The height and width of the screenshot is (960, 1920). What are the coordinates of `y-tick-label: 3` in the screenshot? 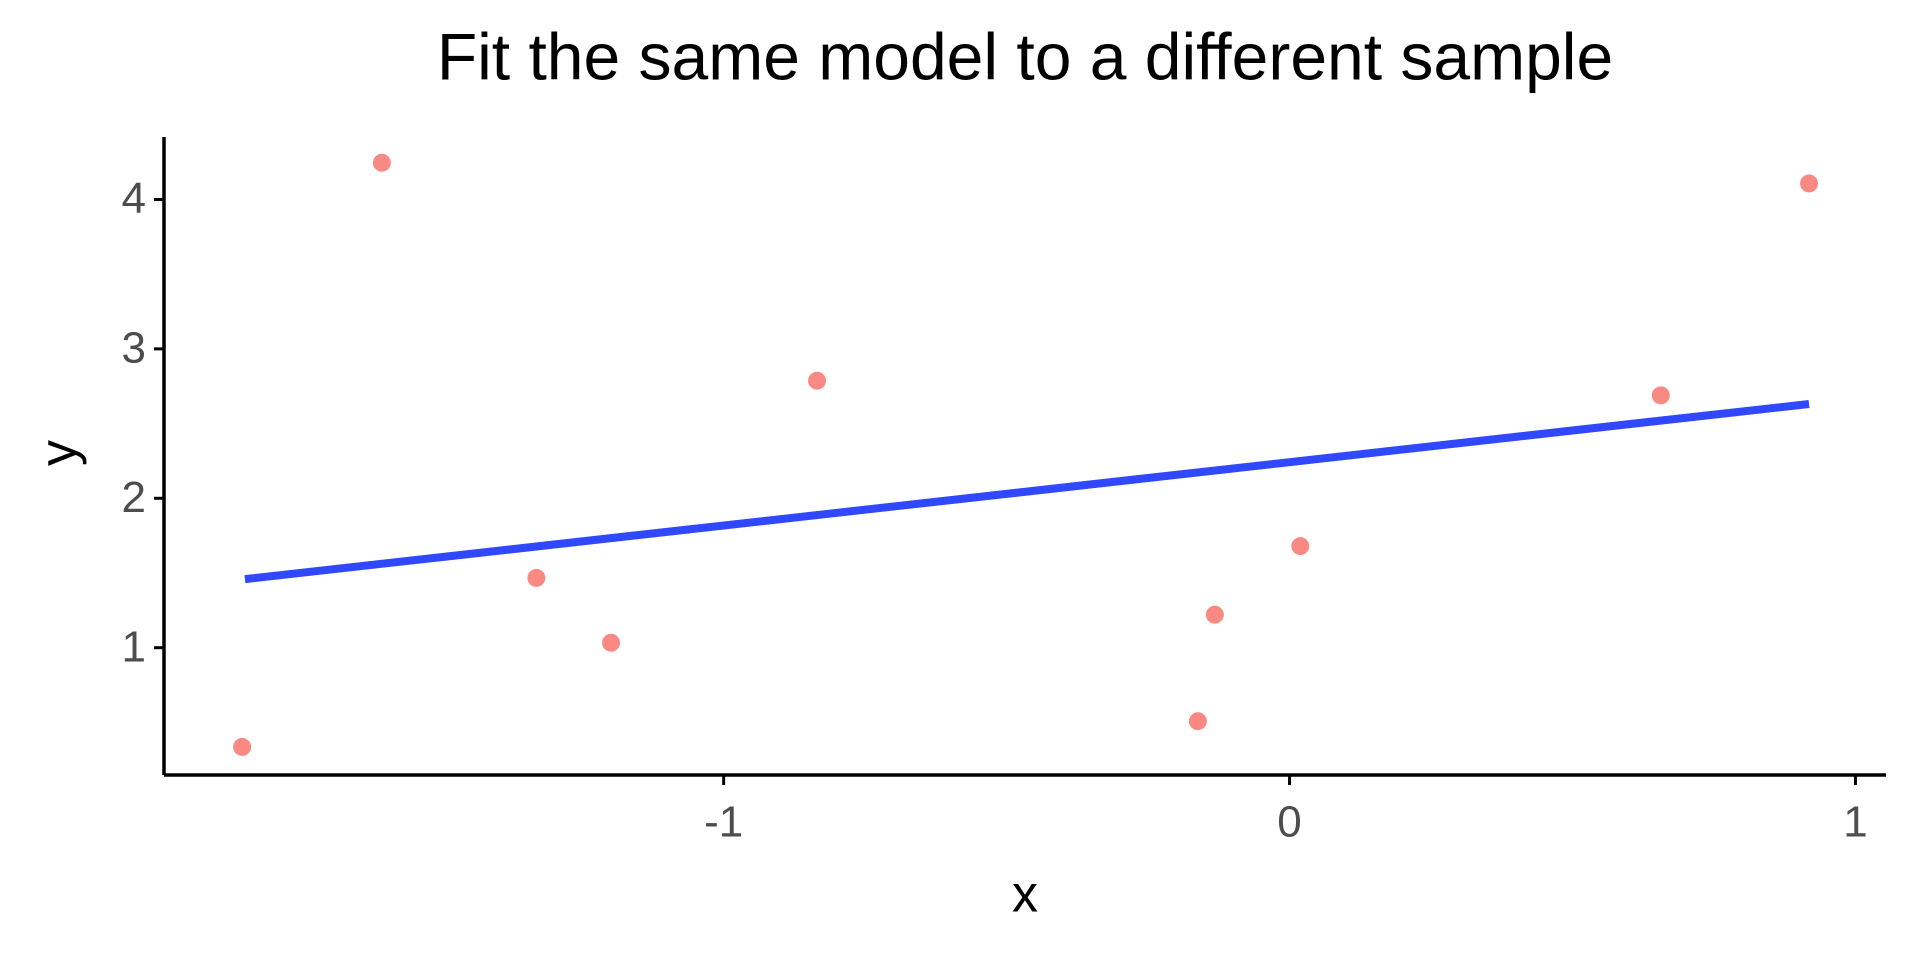 It's located at (134, 347).